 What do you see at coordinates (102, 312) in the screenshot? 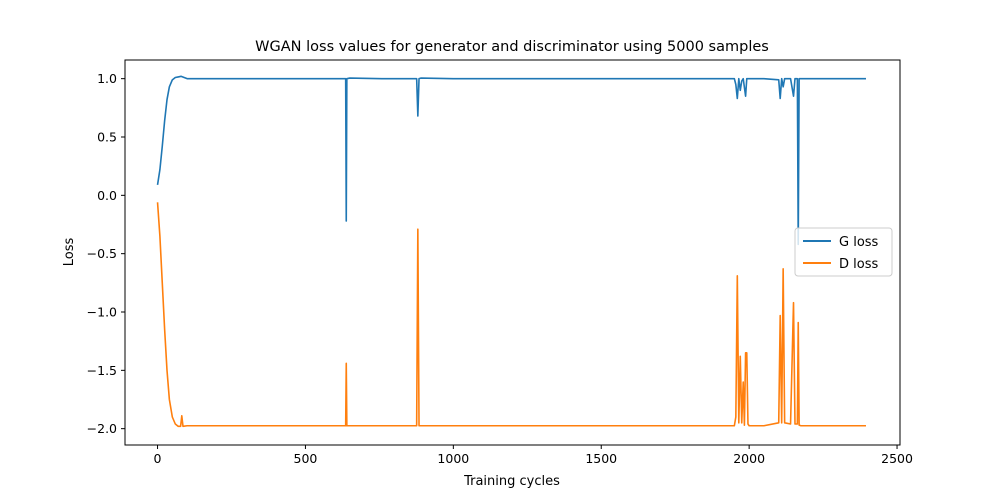
I see `y-tick-label: −1.0` at bounding box center [102, 312].